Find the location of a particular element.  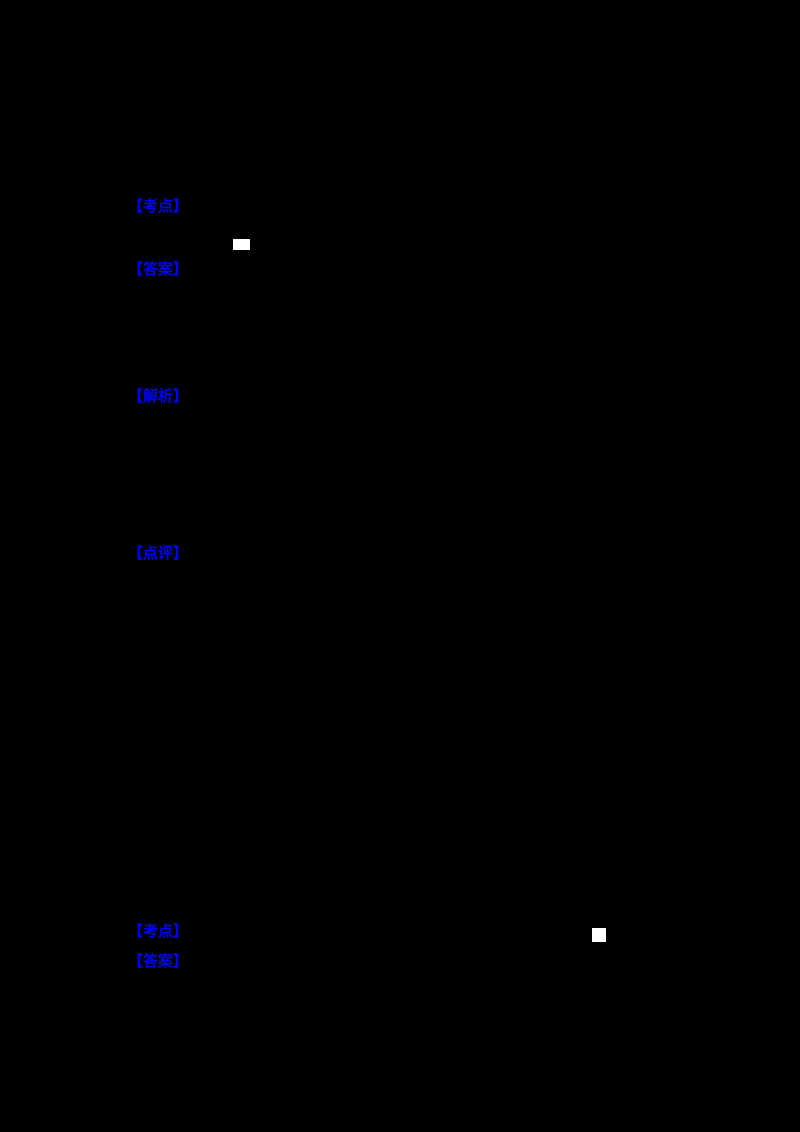

annotation-link-daan-2: 【答案】 is located at coordinates (158, 961).